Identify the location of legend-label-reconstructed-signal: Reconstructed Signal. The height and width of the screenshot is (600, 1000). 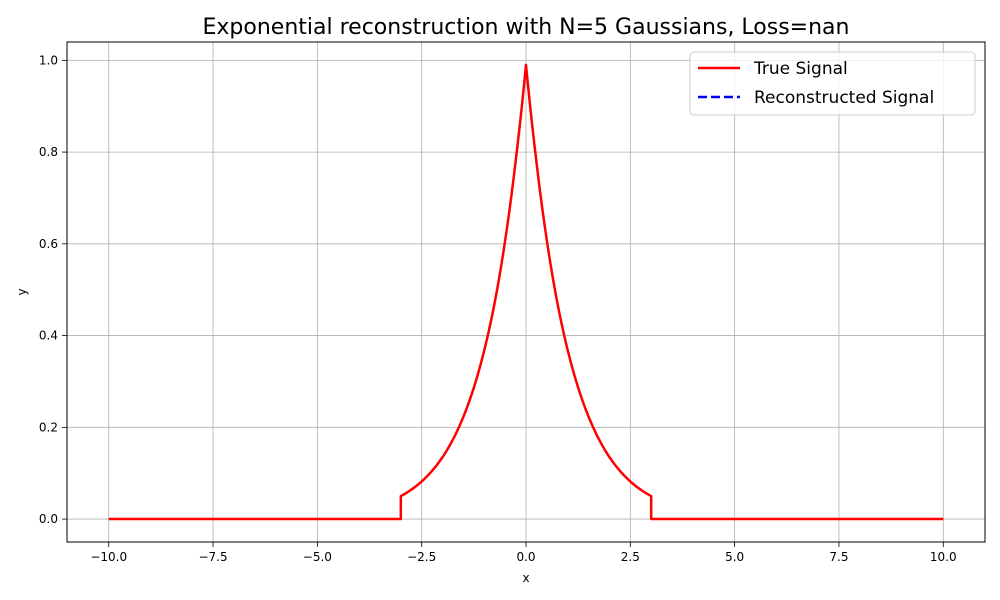
(844, 98).